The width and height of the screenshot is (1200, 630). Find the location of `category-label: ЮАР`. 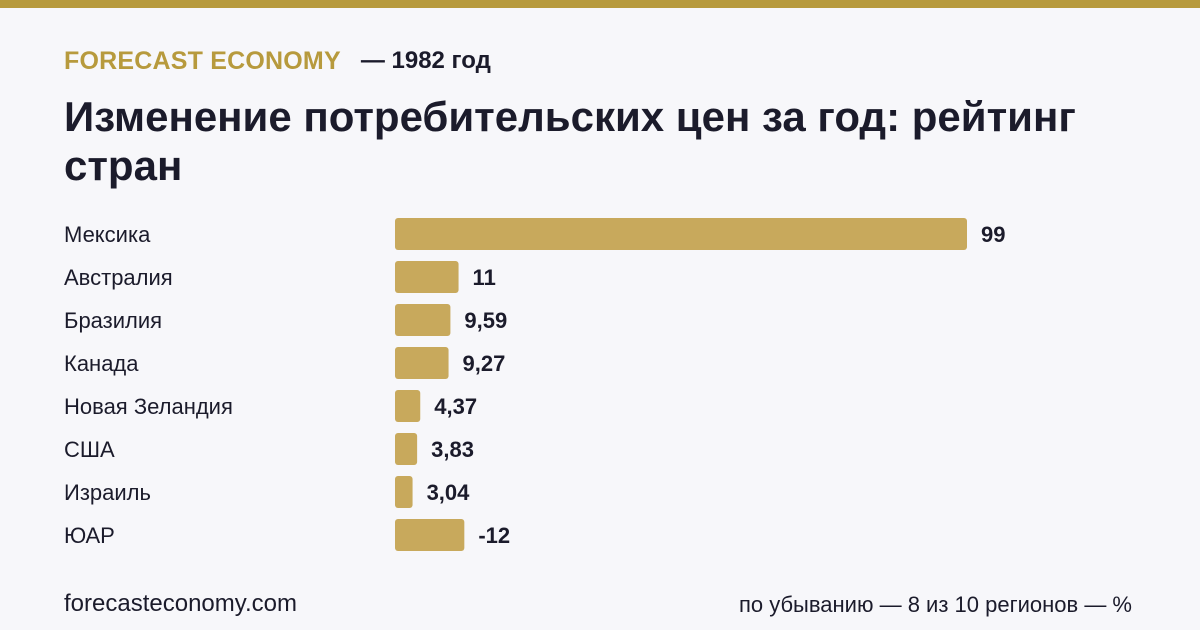

category-label: ЮАР is located at coordinates (89, 535).